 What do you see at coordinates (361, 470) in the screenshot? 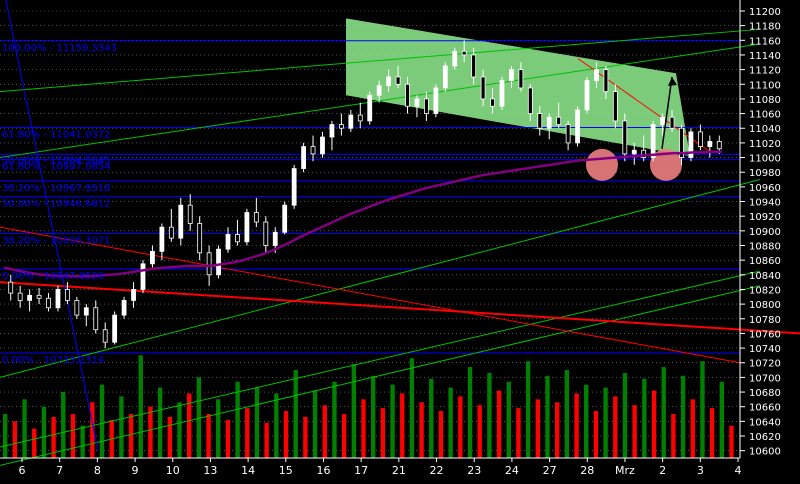
I see `x-tick-label: 17` at bounding box center [361, 470].